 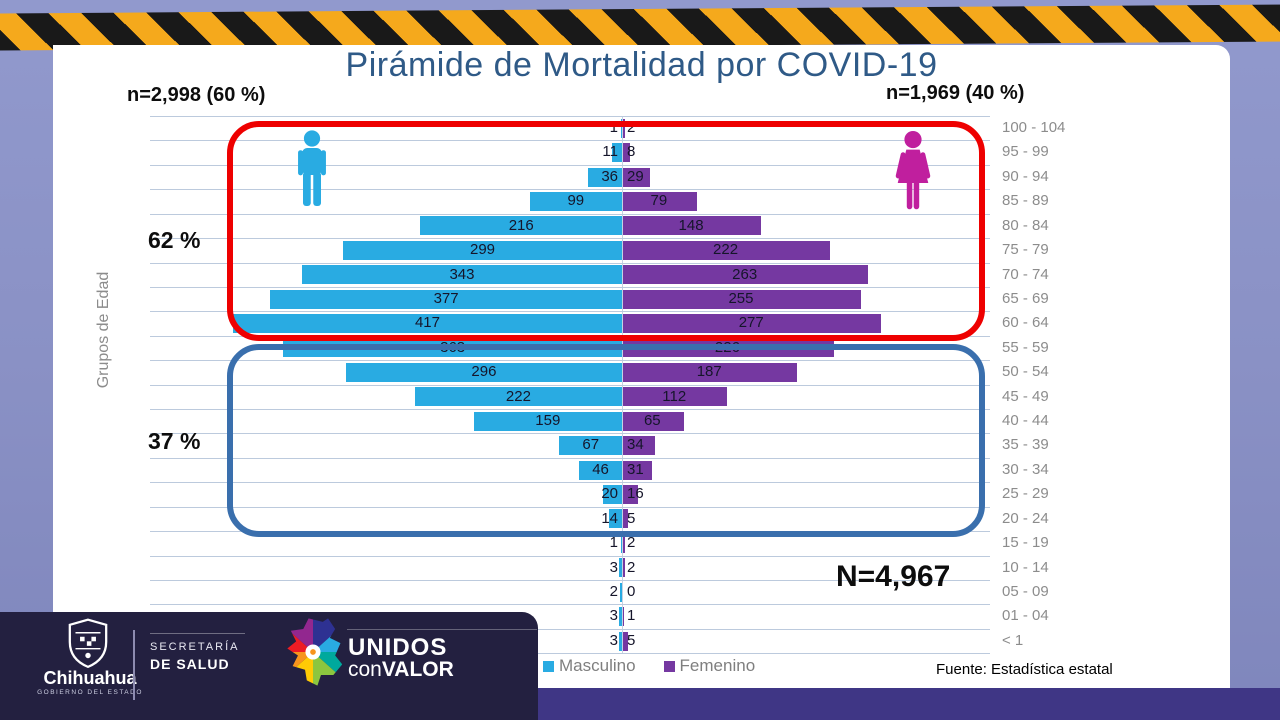 I want to click on age-group-label: 50 - 54, so click(x=1025, y=372).